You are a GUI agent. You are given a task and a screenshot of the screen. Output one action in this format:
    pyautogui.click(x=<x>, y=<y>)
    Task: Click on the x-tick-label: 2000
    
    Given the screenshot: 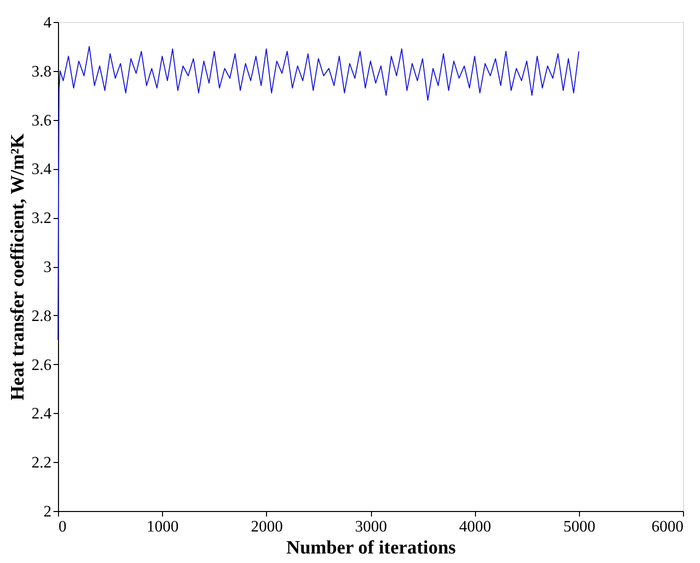 What is the action you would take?
    pyautogui.click(x=266, y=527)
    